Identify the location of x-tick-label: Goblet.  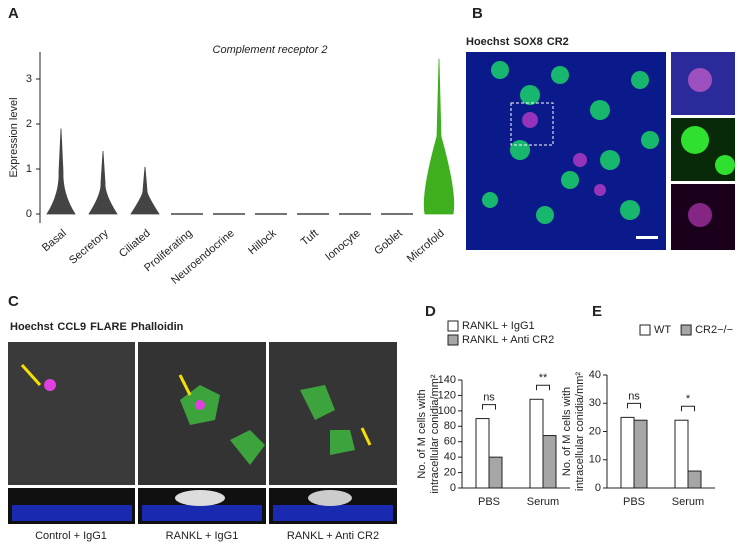
(388, 242).